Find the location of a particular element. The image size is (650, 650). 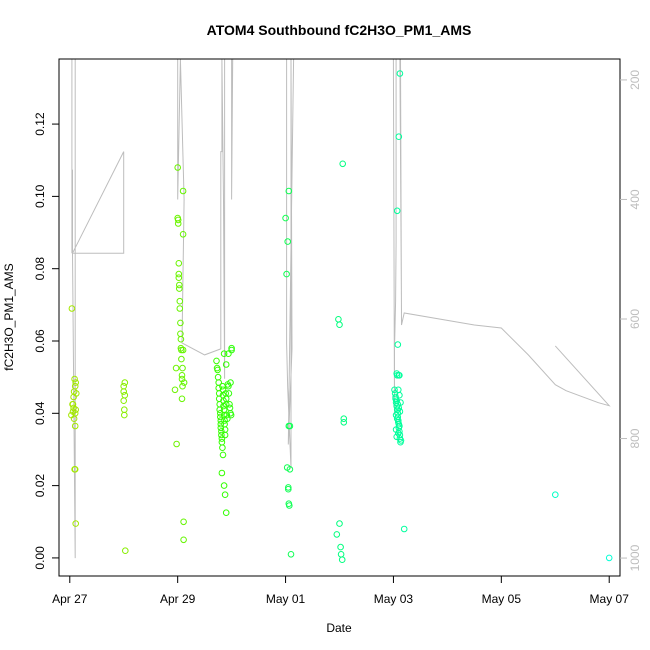

x-tick-label: Apr 29 is located at coordinates (178, 599).